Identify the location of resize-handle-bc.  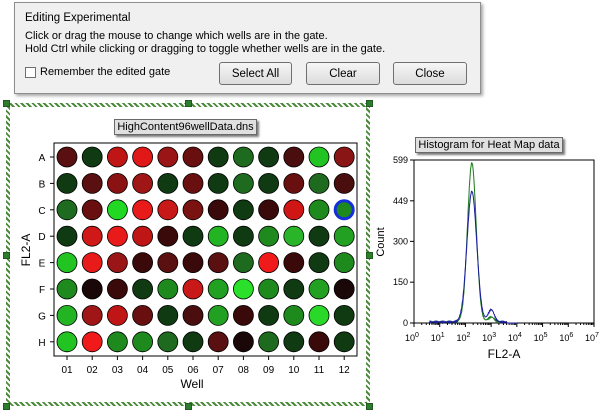
(188, 406).